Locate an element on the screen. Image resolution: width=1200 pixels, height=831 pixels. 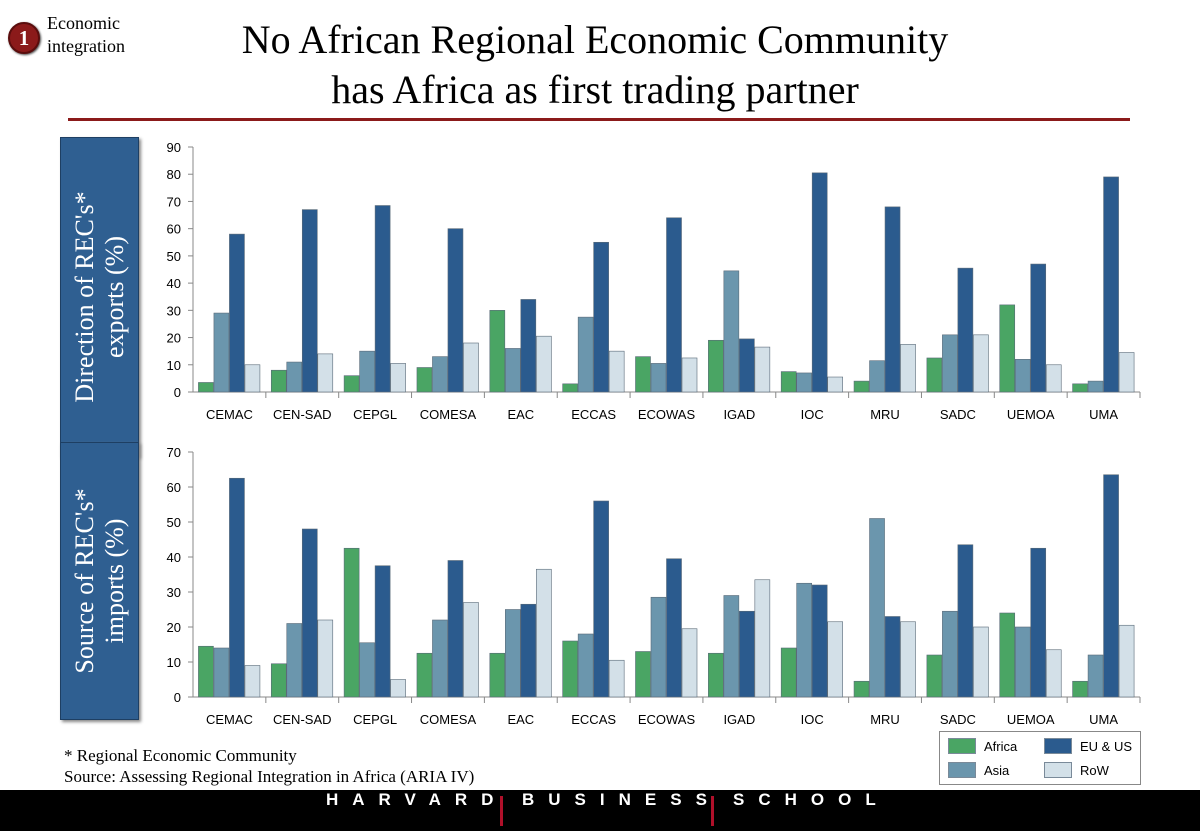
footer-word-school: SCHOOL is located at coordinates (811, 799).